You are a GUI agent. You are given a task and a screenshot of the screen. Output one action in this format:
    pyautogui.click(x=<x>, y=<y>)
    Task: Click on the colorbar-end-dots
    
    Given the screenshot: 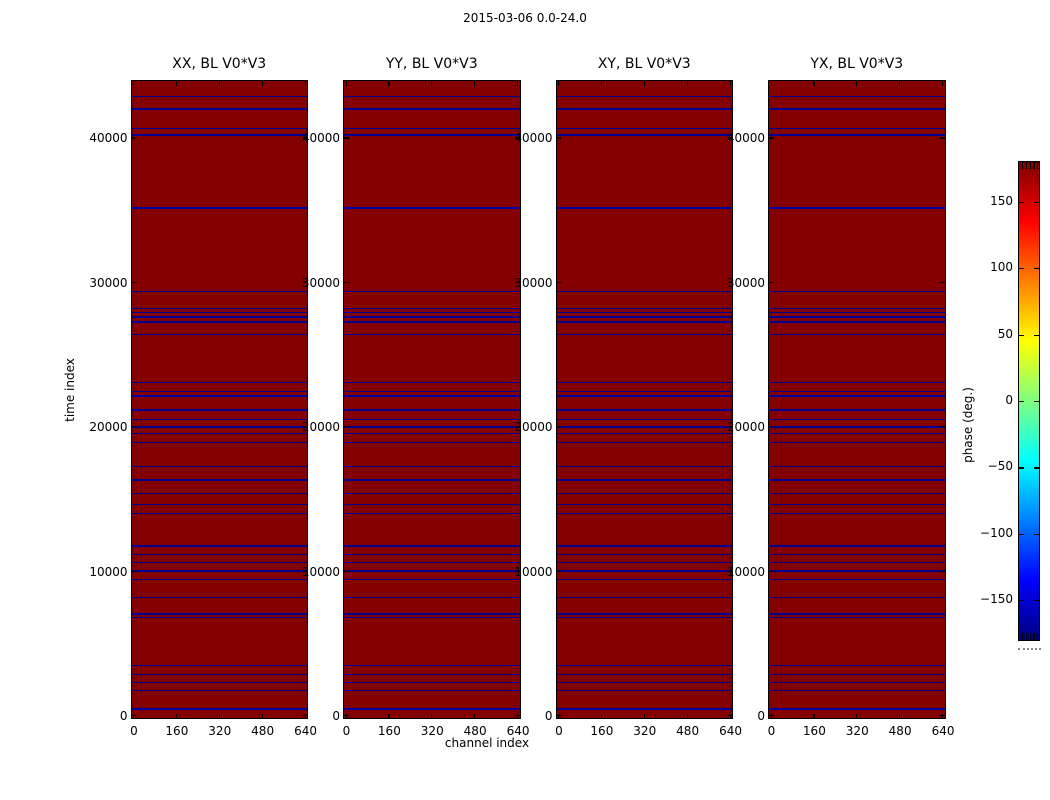 What is the action you would take?
    pyautogui.click(x=1029, y=649)
    